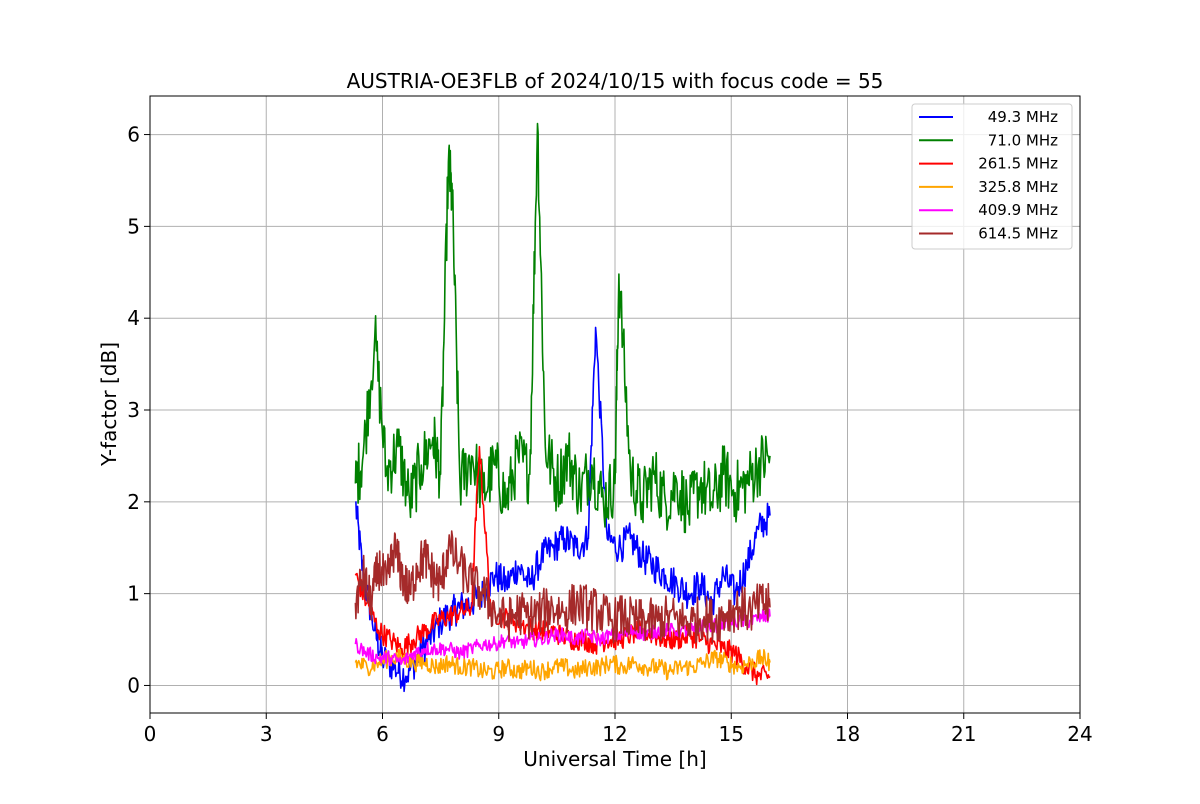 The width and height of the screenshot is (1200, 804). What do you see at coordinates (498, 734) in the screenshot?
I see `x-tick-label: 9` at bounding box center [498, 734].